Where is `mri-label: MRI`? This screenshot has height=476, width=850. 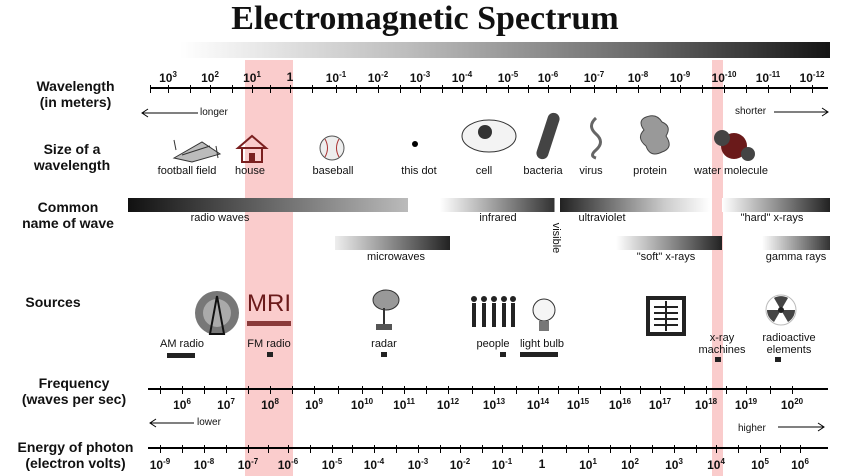
mri-label: MRI is located at coordinates (269, 303).